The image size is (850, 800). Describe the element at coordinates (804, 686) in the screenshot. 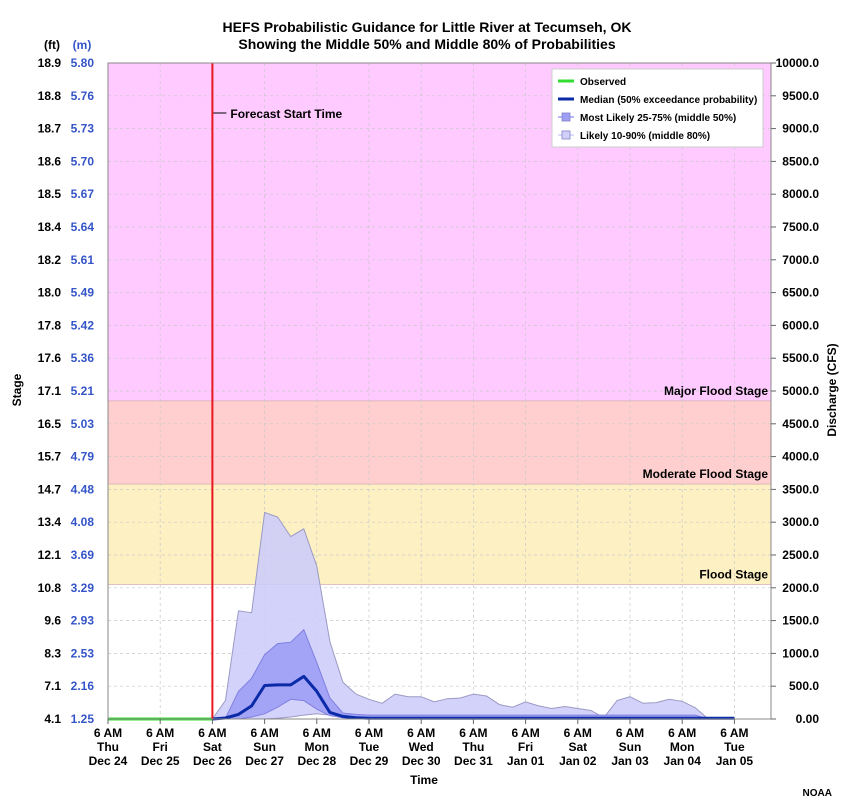

I see `y-tick-label-cfs: 500.0` at that location.